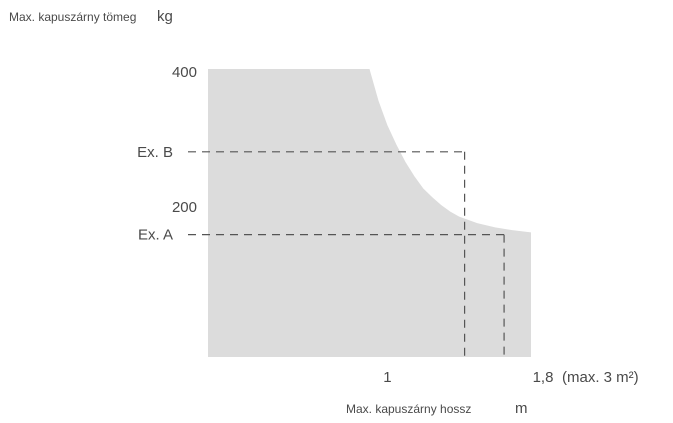 The image size is (673, 423). I want to click on x-tick-label-1: 1,8, so click(543, 377).